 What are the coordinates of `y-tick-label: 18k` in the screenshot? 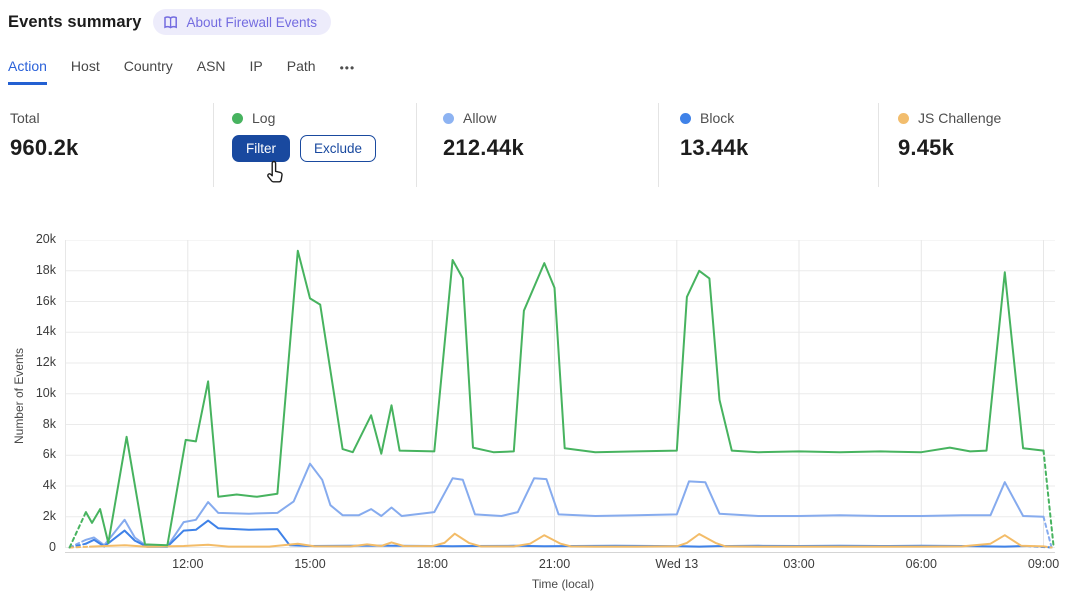 It's located at (45, 269).